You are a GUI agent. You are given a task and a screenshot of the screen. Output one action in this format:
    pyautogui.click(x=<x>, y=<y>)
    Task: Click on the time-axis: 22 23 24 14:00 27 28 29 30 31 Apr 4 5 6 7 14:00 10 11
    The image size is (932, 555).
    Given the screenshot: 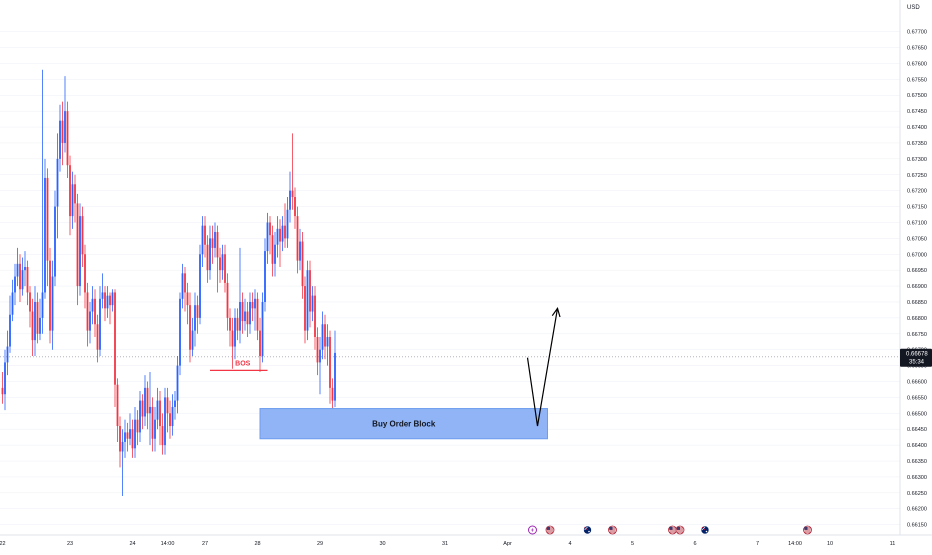 What is the action you would take?
    pyautogui.click(x=447, y=544)
    